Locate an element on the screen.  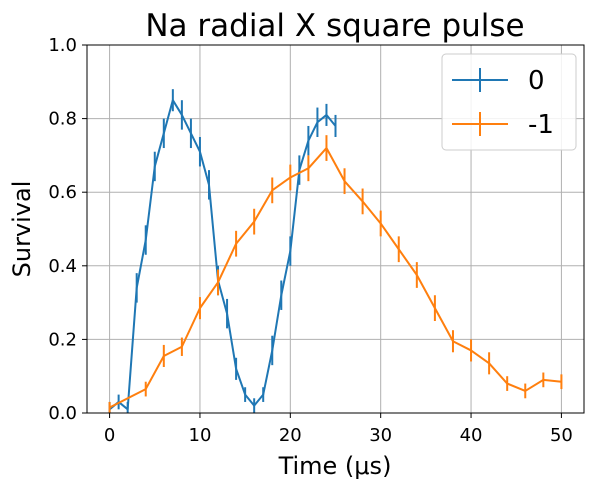
y-tick-label: 0.4 is located at coordinates (62, 266).